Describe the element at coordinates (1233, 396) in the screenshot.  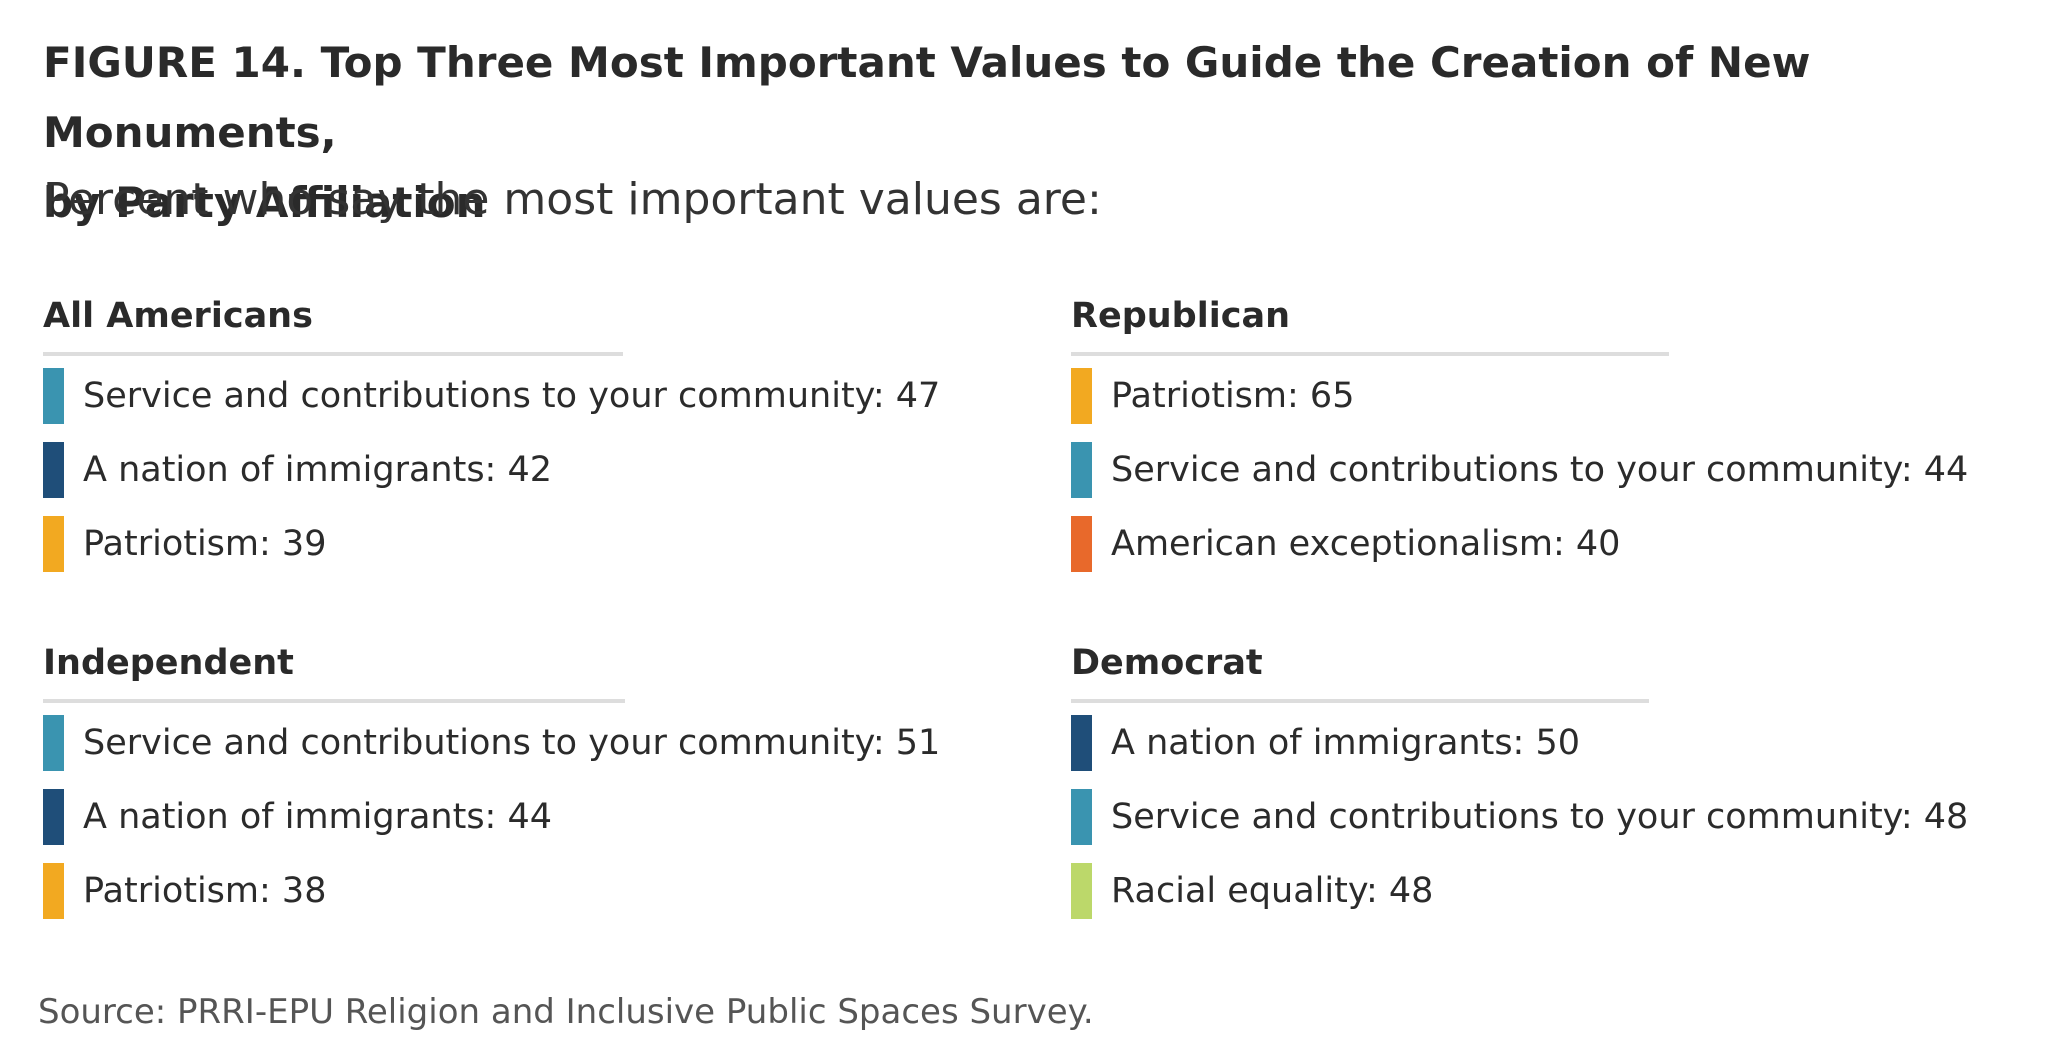
I see `value-label: Patriotism: 65` at that location.